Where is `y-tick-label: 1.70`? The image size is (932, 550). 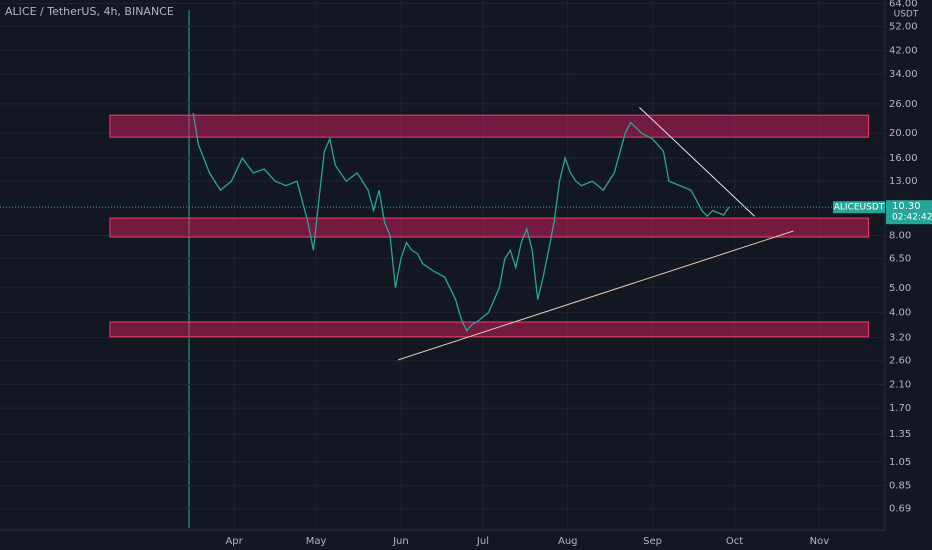 y-tick-label: 1.70 is located at coordinates (900, 408).